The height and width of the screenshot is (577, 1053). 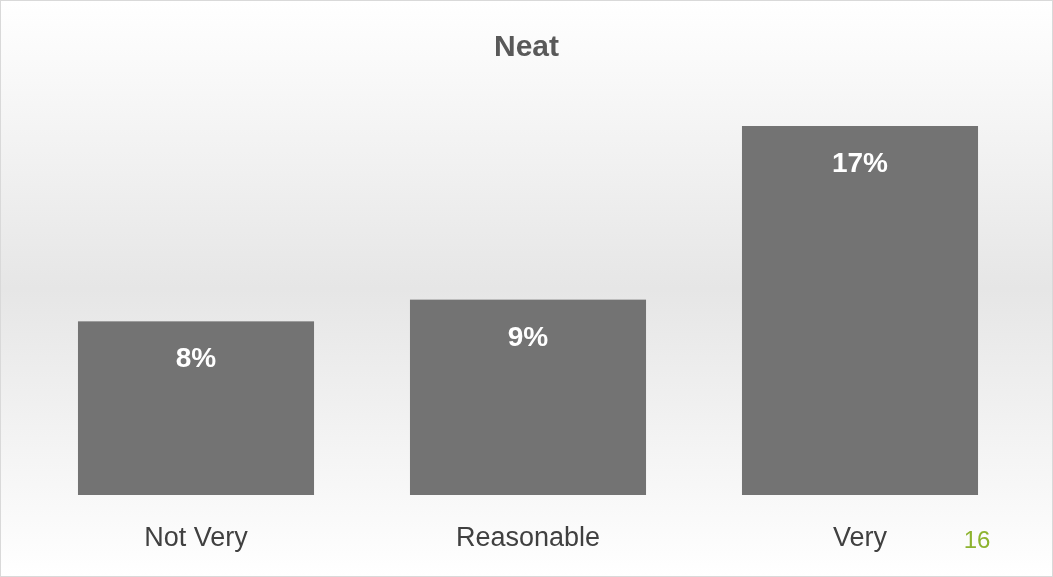 What do you see at coordinates (196, 358) in the screenshot?
I see `data-label: 8%` at bounding box center [196, 358].